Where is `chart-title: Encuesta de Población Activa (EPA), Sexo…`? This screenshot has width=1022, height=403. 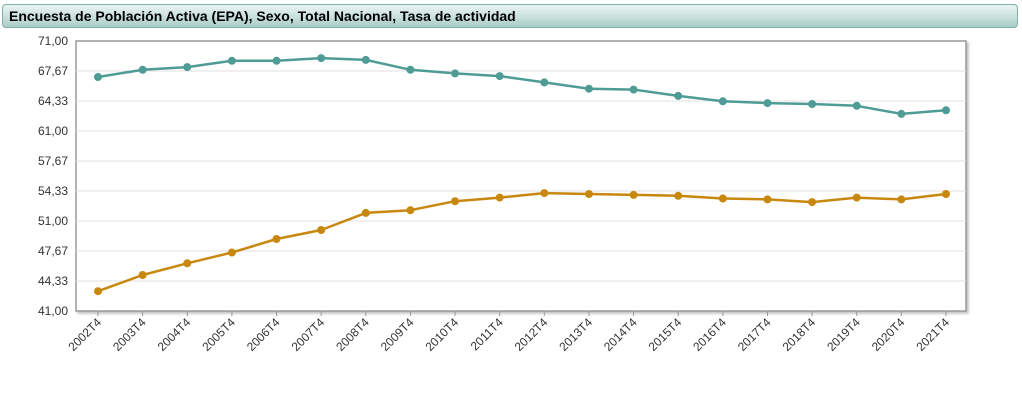 chart-title: Encuesta de Población Activa (EPA), Sexo… is located at coordinates (262, 16).